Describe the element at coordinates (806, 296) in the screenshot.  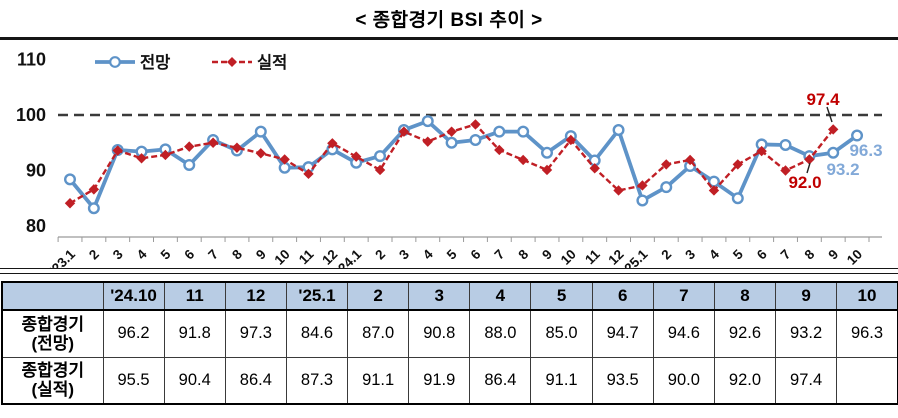
I see `table-month-header: 9` at that location.